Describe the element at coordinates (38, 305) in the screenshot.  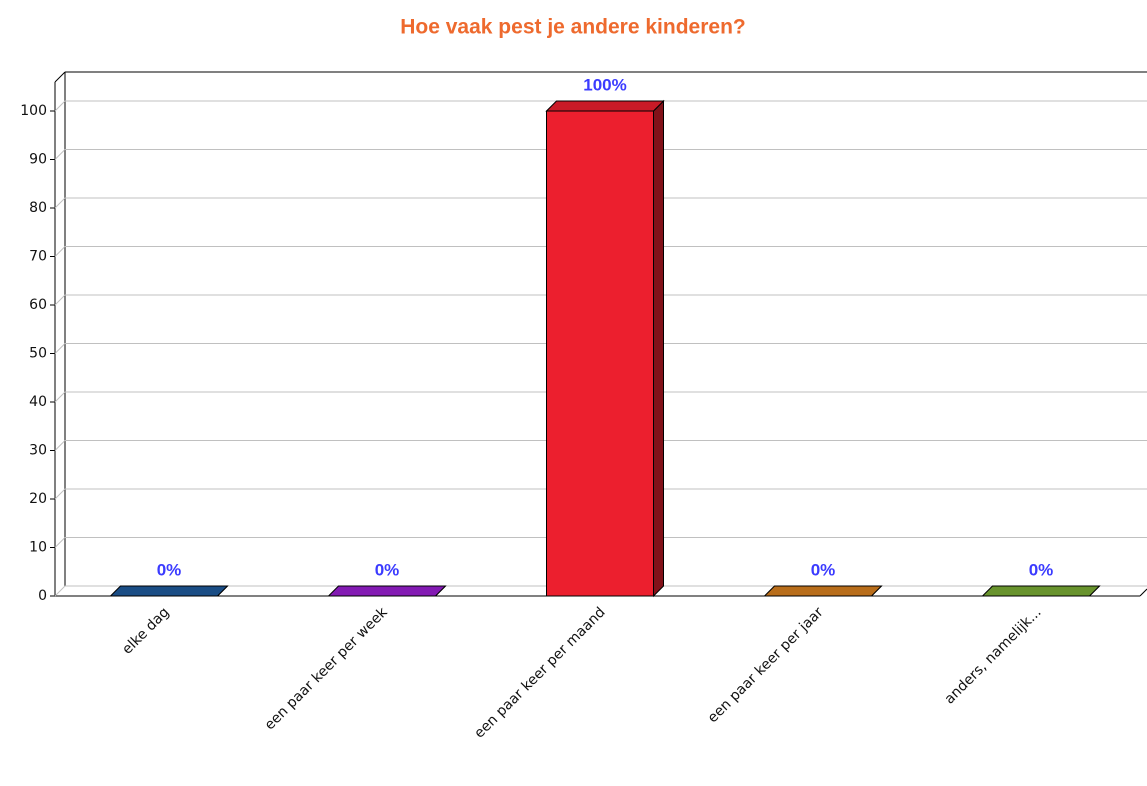
I see `y-tick-label: 60` at that location.